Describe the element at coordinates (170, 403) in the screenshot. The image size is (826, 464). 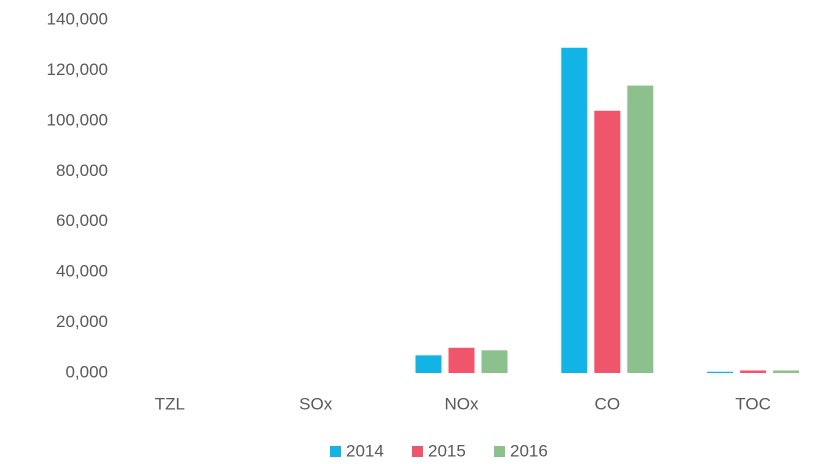
I see `x-tick-label: TZL` at that location.